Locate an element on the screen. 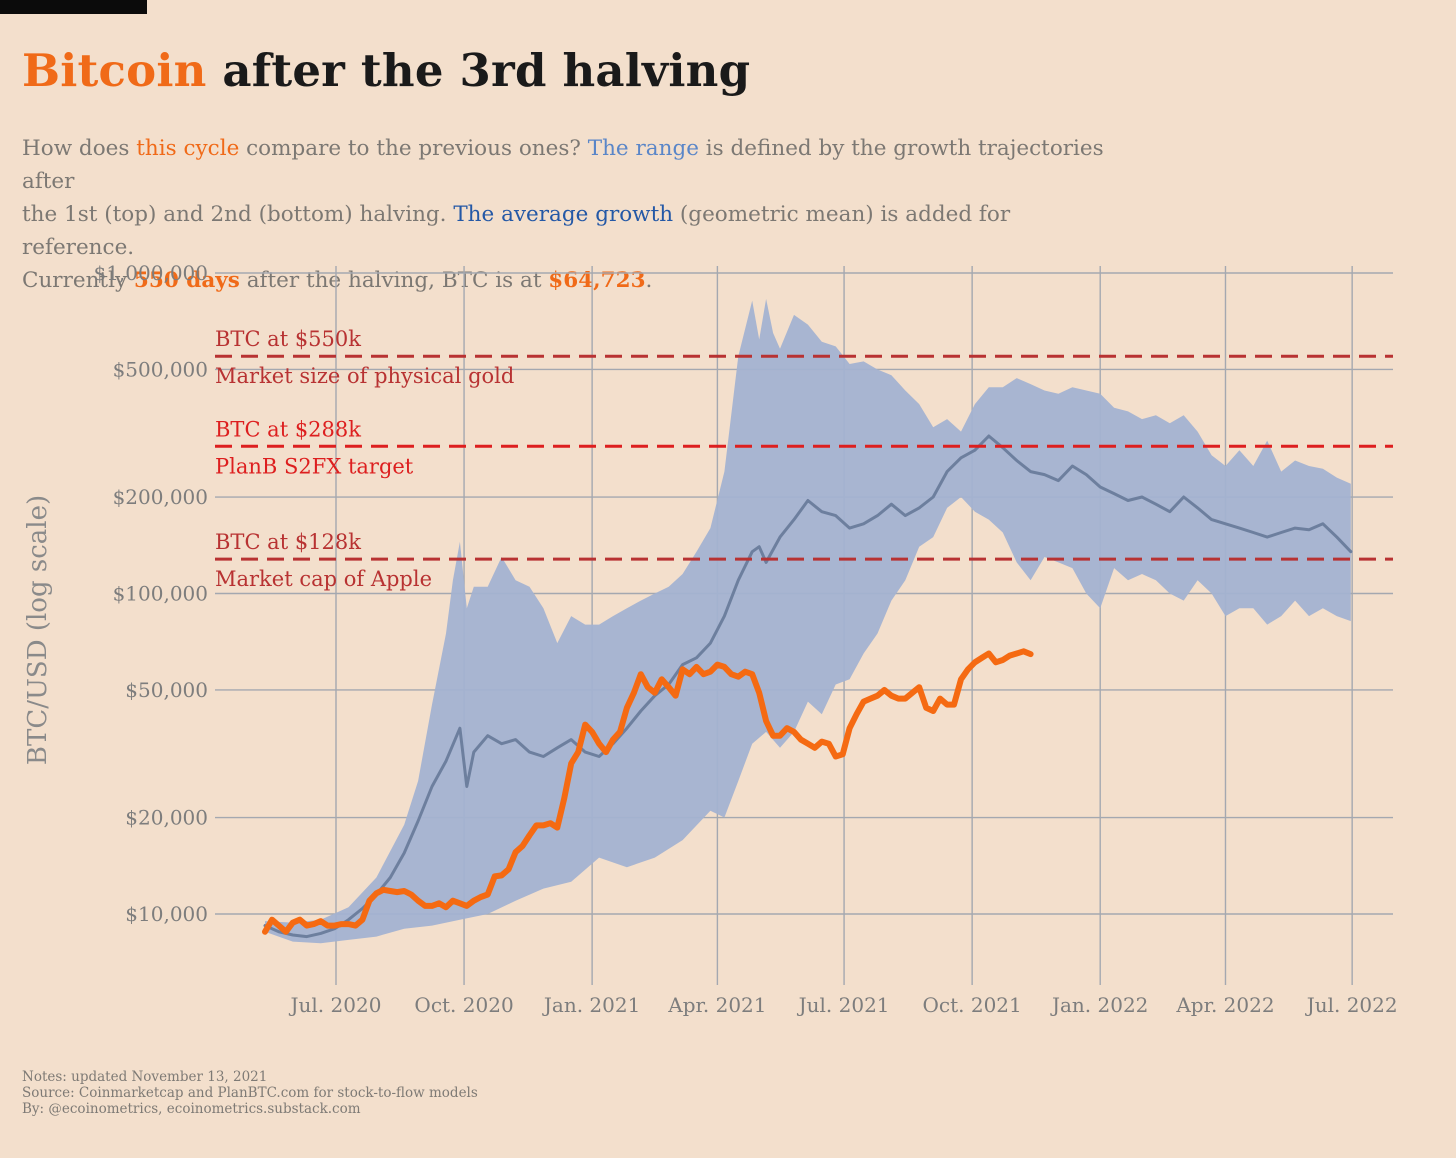 This screenshot has width=1456, height=1158. y-tick-label: $500,000 is located at coordinates (160, 369).